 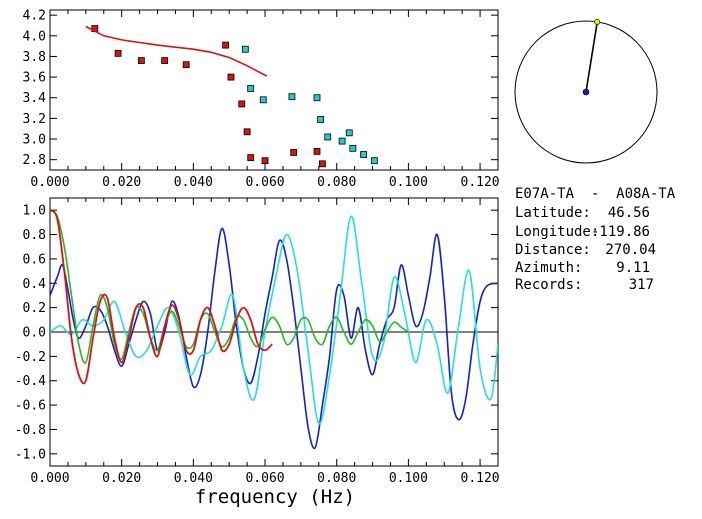 What do you see at coordinates (597, 21) in the screenshot?
I see `station-b-dot` at bounding box center [597, 21].